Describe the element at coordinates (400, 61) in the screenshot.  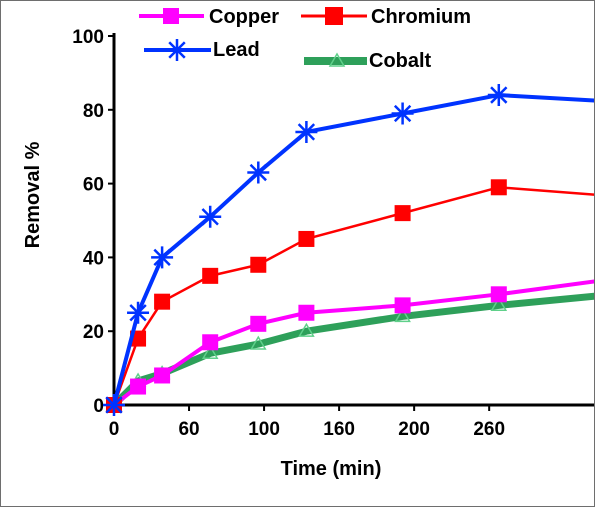
I see `legend-label-cobalt: Cobalt` at that location.